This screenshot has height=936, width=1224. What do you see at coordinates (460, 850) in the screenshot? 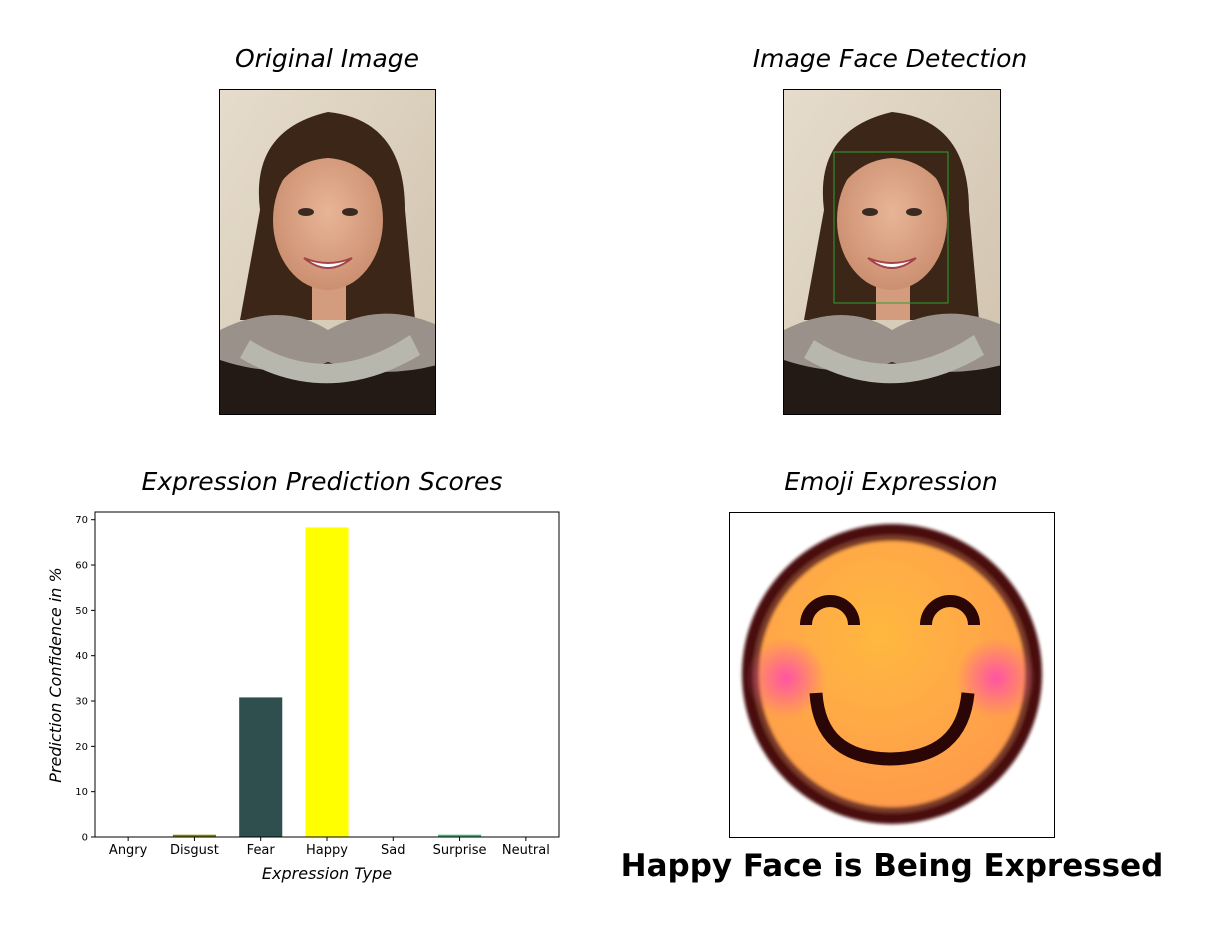
I see `x-tick-label-surprise: Surprise` at bounding box center [460, 850].